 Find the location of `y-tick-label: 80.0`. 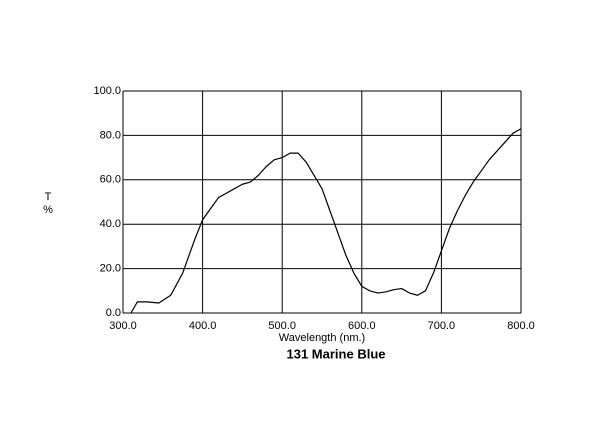

y-tick-label: 80.0 is located at coordinates (110, 135).